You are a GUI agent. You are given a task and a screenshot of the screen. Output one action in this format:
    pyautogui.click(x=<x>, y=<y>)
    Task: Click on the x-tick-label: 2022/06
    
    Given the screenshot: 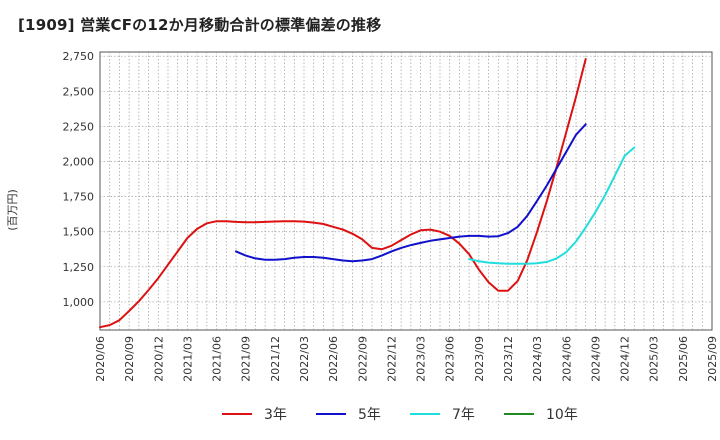 What is the action you would take?
    pyautogui.click(x=333, y=359)
    